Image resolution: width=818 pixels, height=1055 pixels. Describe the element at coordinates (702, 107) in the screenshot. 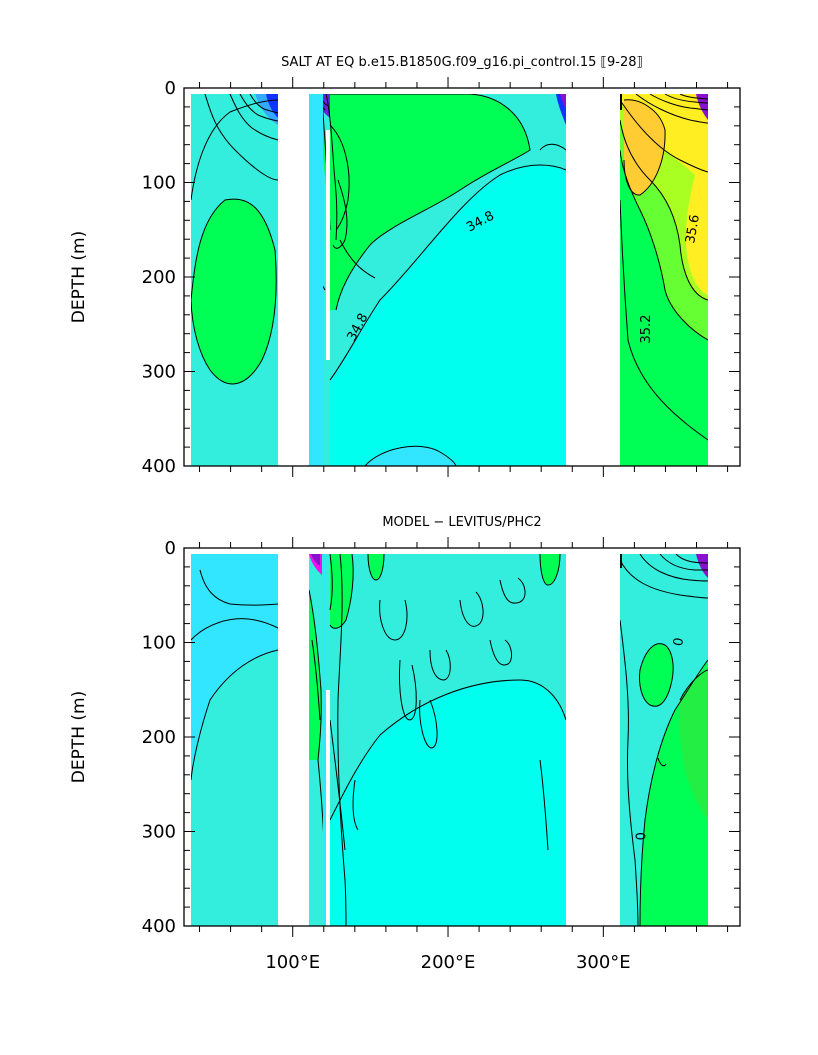

I see `top-atlantic-west-purple` at that location.